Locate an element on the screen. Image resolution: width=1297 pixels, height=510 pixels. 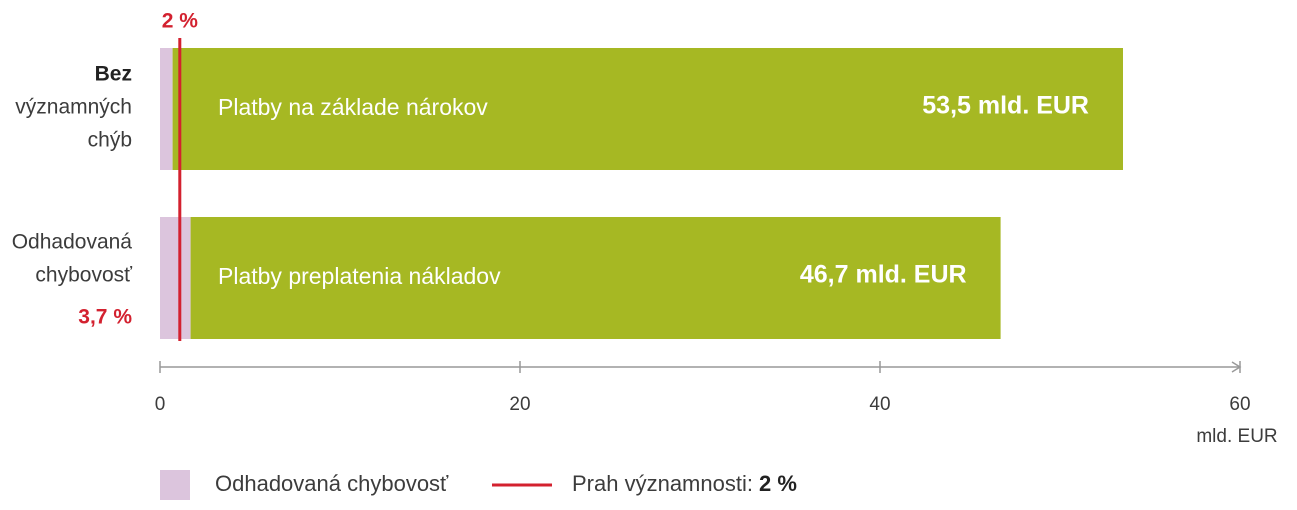
row-label: 3,7 % is located at coordinates (105, 317).